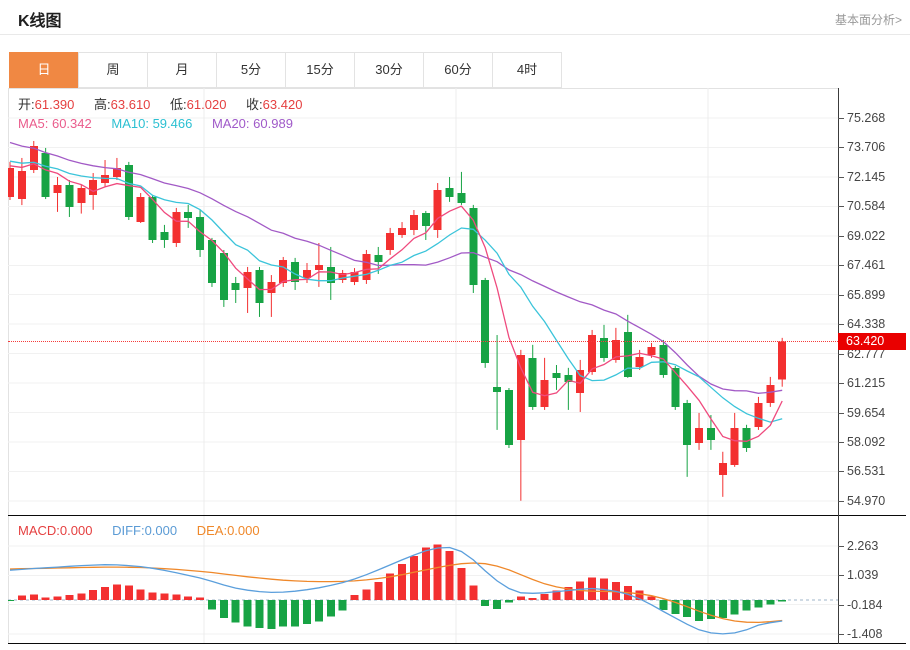 The image size is (910, 650). I want to click on axis-label: 75.268, so click(866, 118).